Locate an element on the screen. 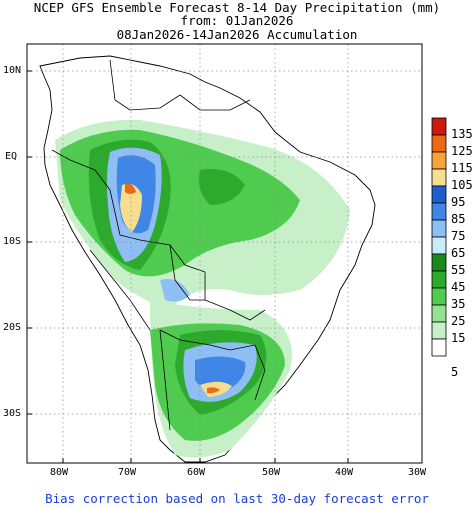 The width and height of the screenshot is (474, 507). legend-label-65: 65 is located at coordinates (458, 253).